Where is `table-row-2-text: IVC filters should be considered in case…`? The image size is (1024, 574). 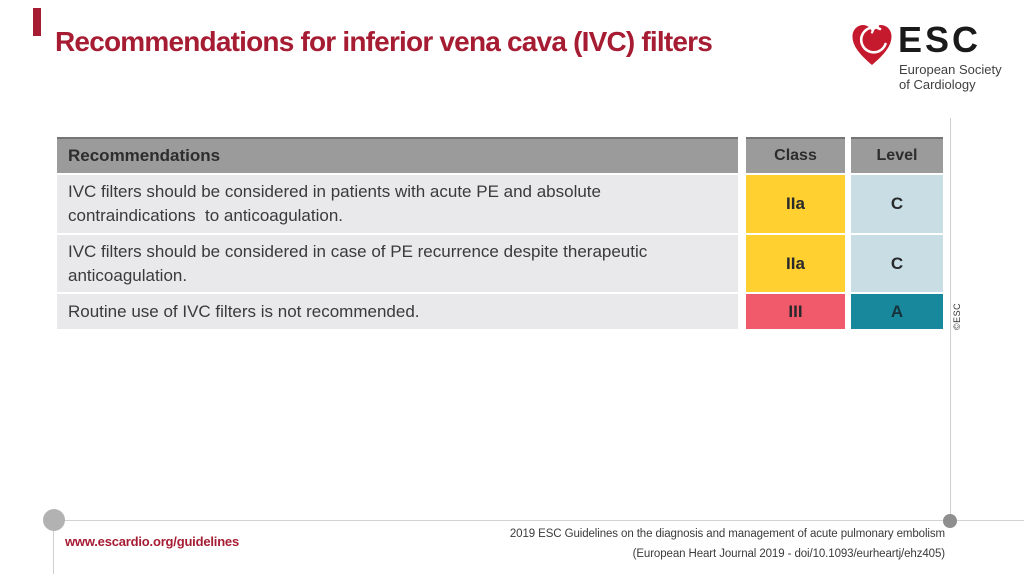 table-row-2-text: IVC filters should be considered in case… is located at coordinates (397, 263).